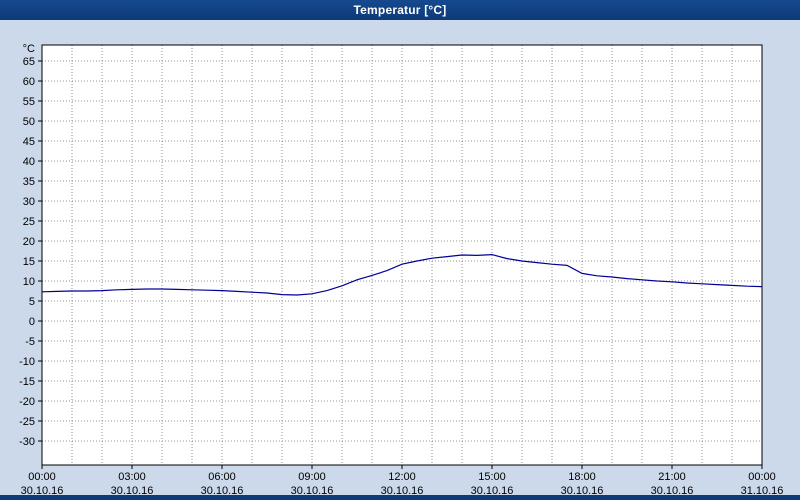 The image size is (800, 500). Describe the element at coordinates (132, 477) in the screenshot. I see `x-tick-time: 03:00` at that location.